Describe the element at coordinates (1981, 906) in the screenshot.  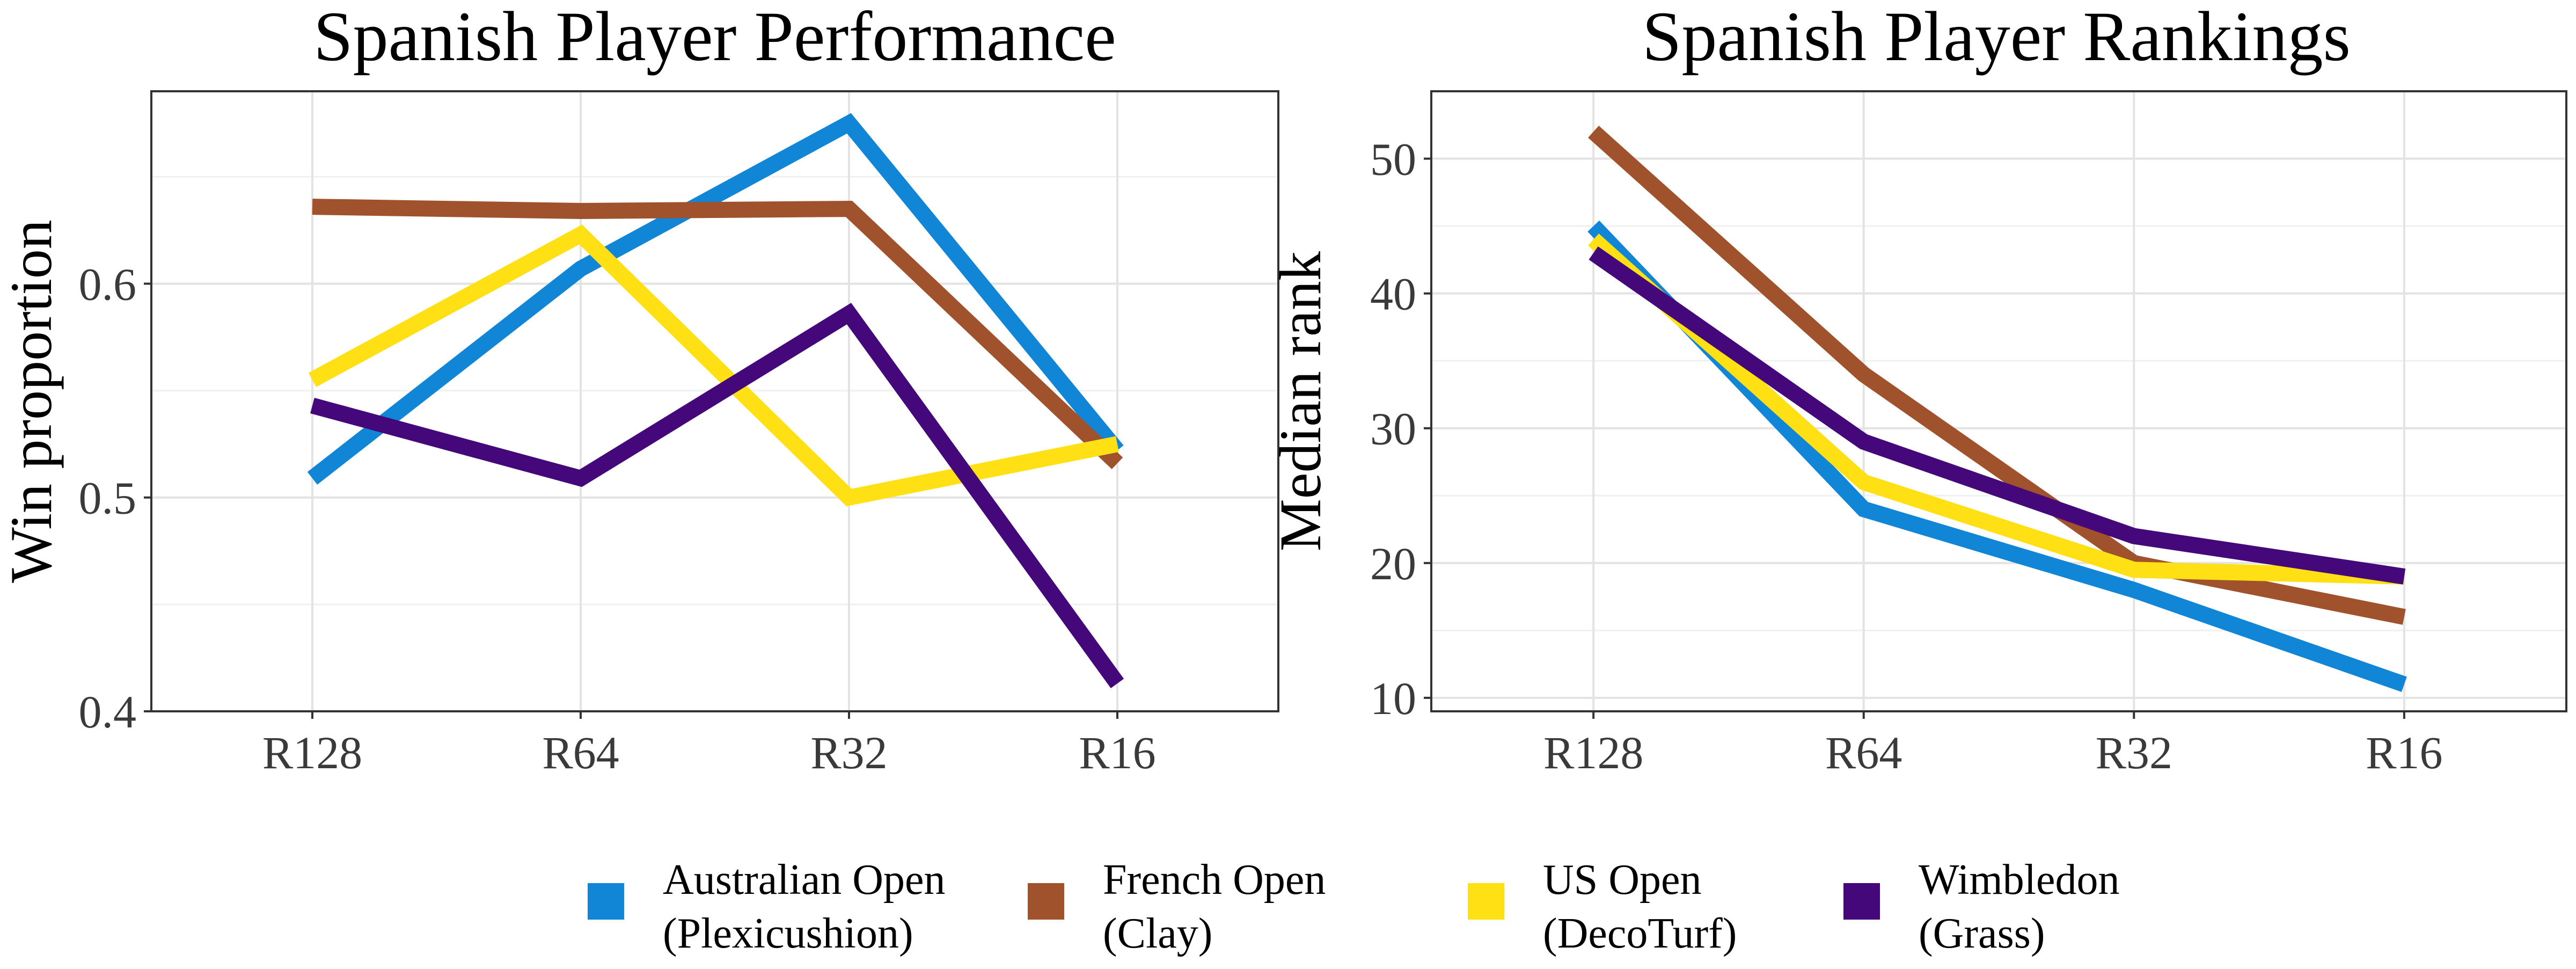
I see `legend-item-4: Wimbledon (Grass)` at that location.